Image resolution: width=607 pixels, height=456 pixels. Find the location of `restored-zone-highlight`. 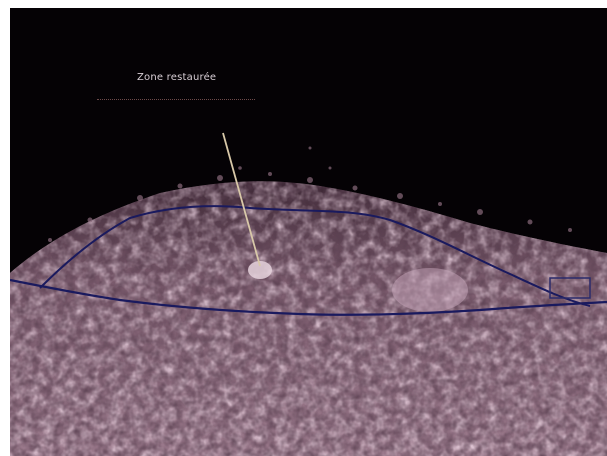

restored-zone-highlight is located at coordinates (260, 270).